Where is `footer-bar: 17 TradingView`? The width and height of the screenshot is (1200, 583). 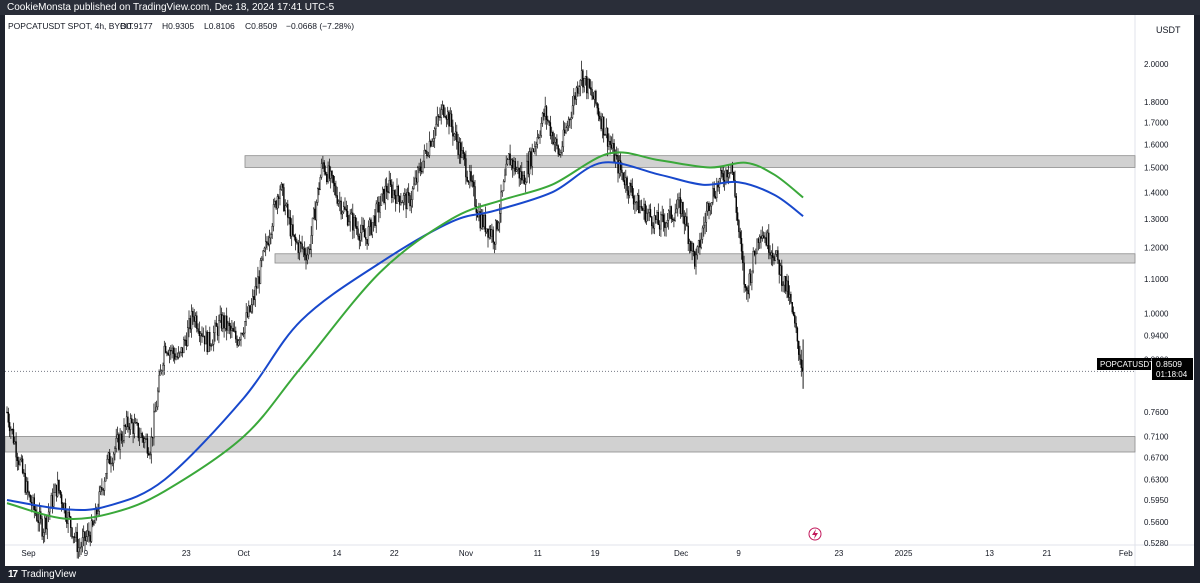 footer-bar: 17 TradingView is located at coordinates (600, 574).